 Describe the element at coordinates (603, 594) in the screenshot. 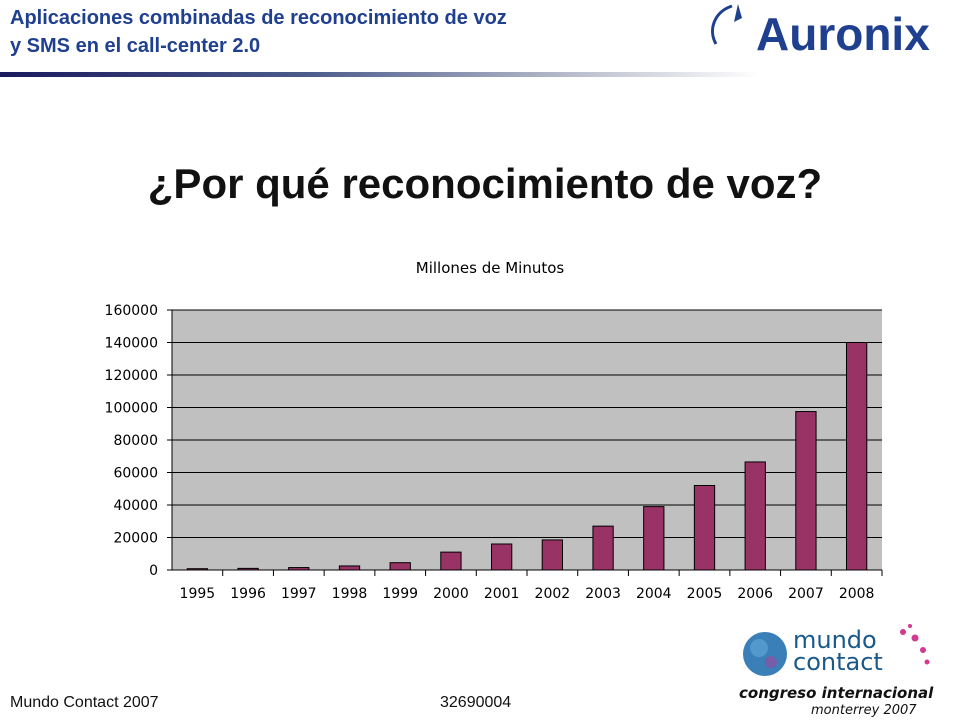

I see `x-tick-label: 2003` at that location.